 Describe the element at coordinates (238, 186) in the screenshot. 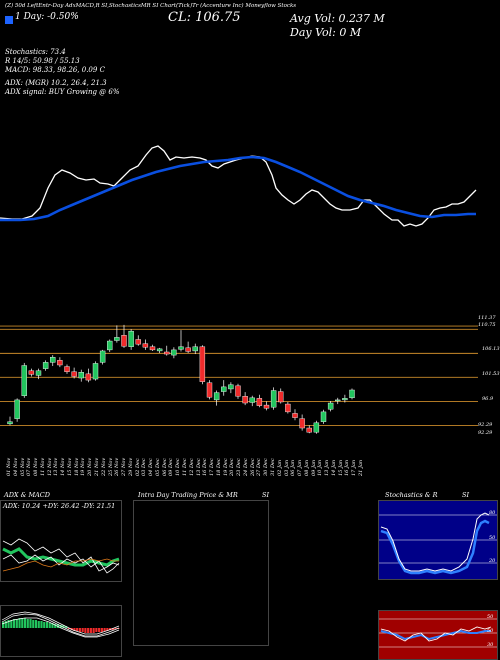

I see `moving-average-chart` at that location.